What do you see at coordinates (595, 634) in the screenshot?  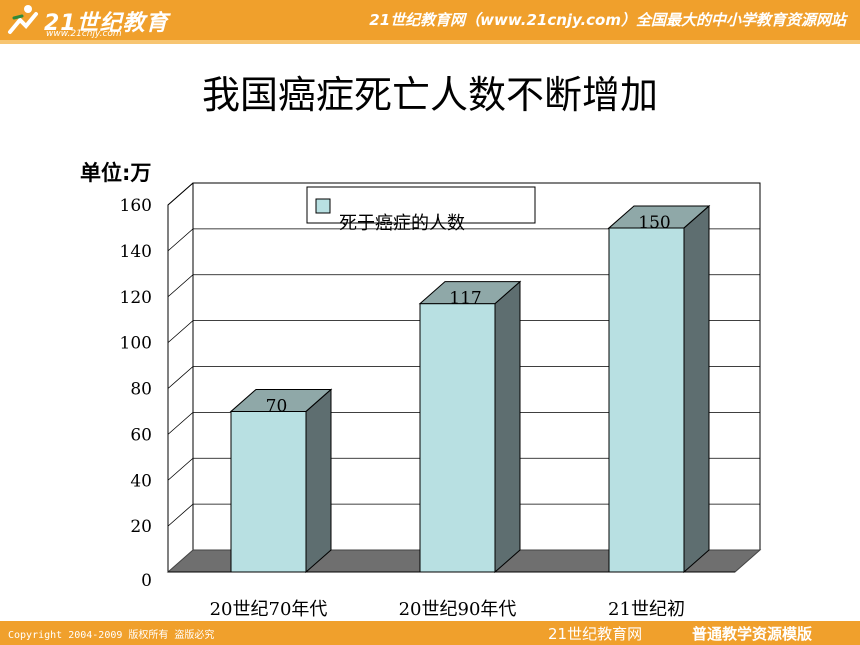 I see `footer-brand: 21世纪教育网` at bounding box center [595, 634].